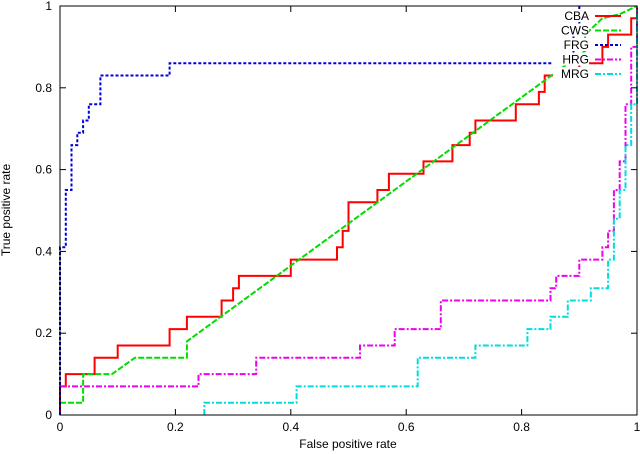  What do you see at coordinates (60, 427) in the screenshot?
I see `x-tick-label: 0` at bounding box center [60, 427].